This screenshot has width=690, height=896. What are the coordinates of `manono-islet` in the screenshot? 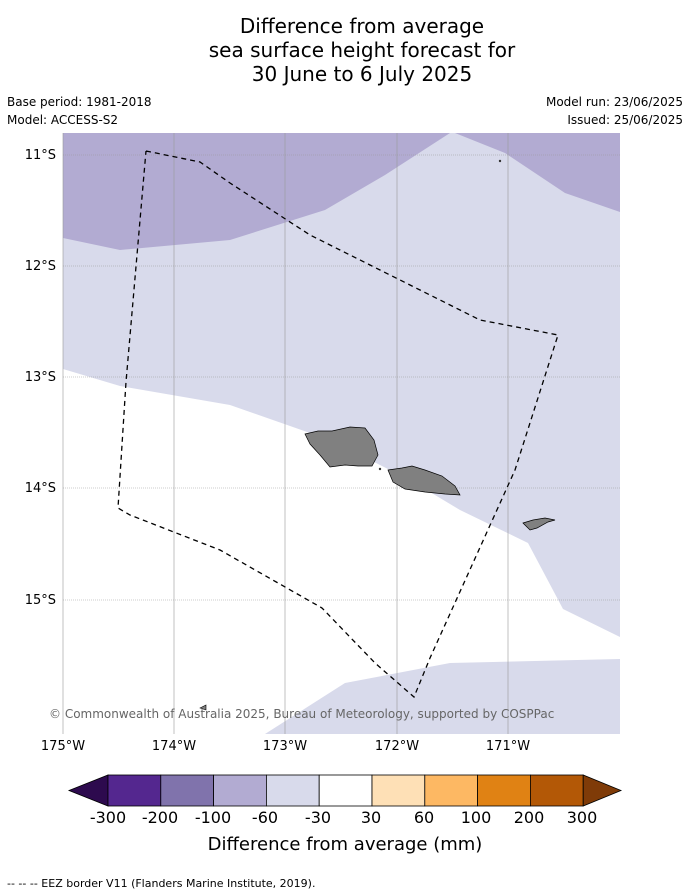 It's located at (380, 469).